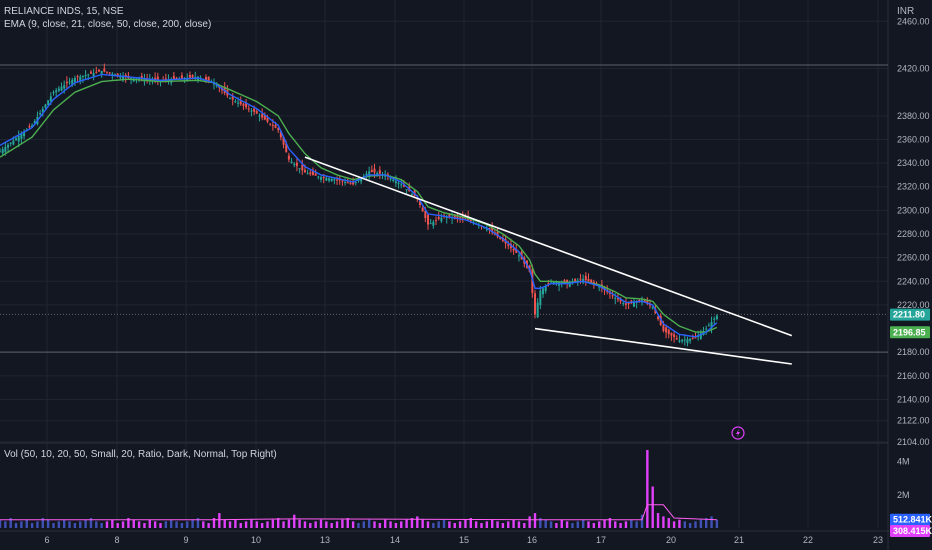 The image size is (932, 550). I want to click on time-tick-label: 22, so click(808, 540).